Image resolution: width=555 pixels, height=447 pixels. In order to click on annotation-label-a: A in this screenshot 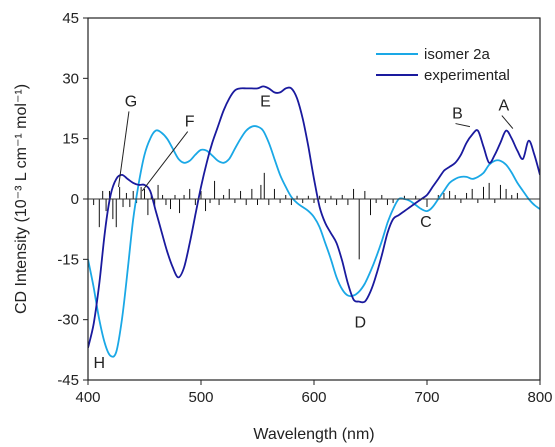, I will do `click(504, 106)`.